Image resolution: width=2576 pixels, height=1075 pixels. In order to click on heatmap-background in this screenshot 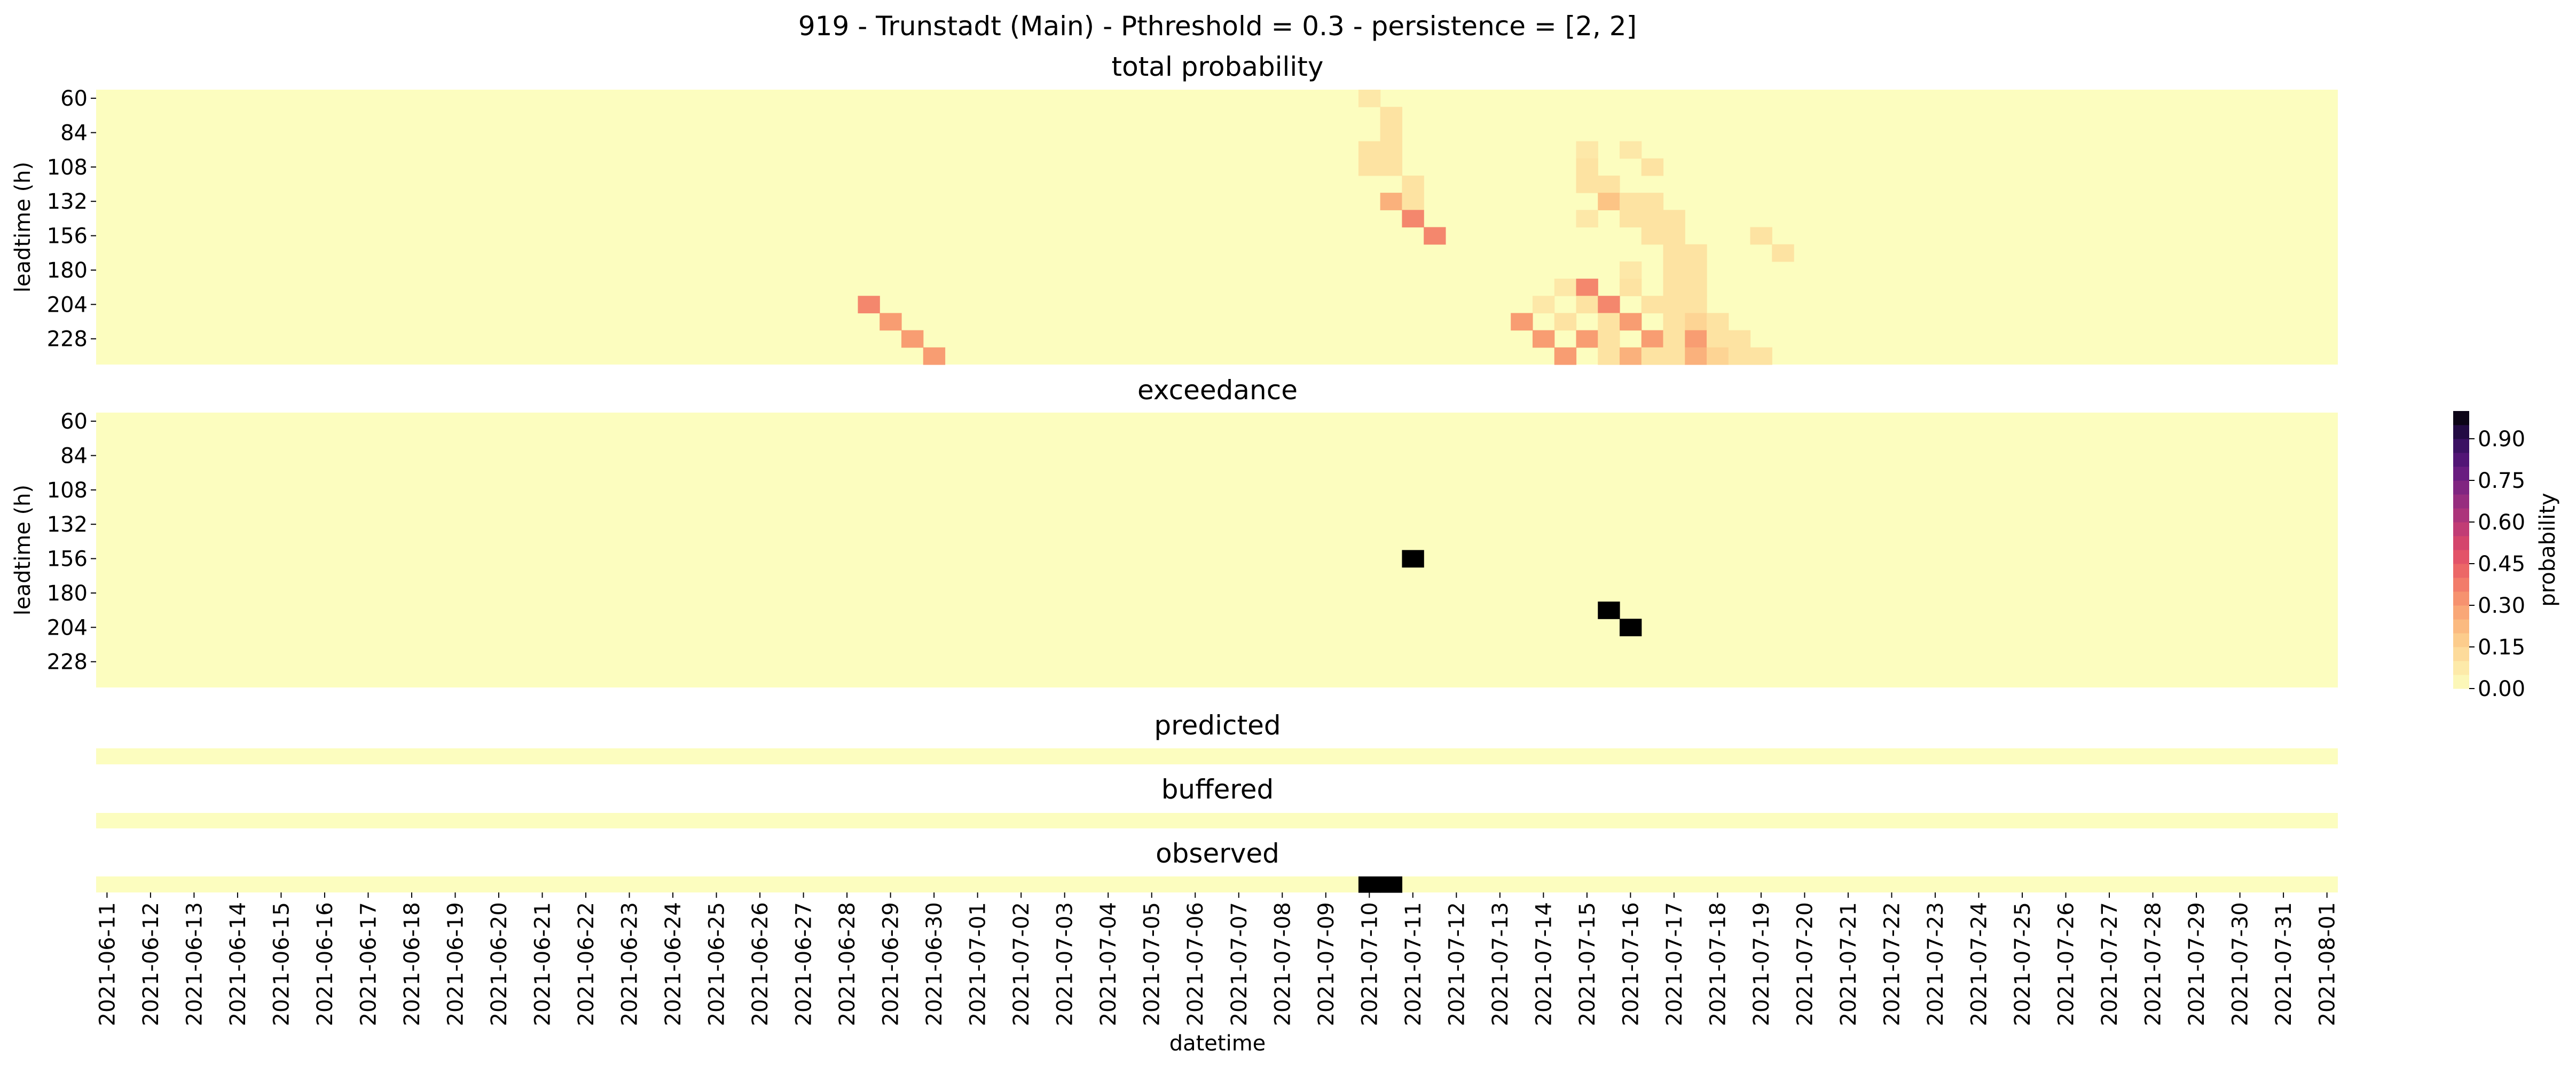, I will do `click(1217, 884)`.